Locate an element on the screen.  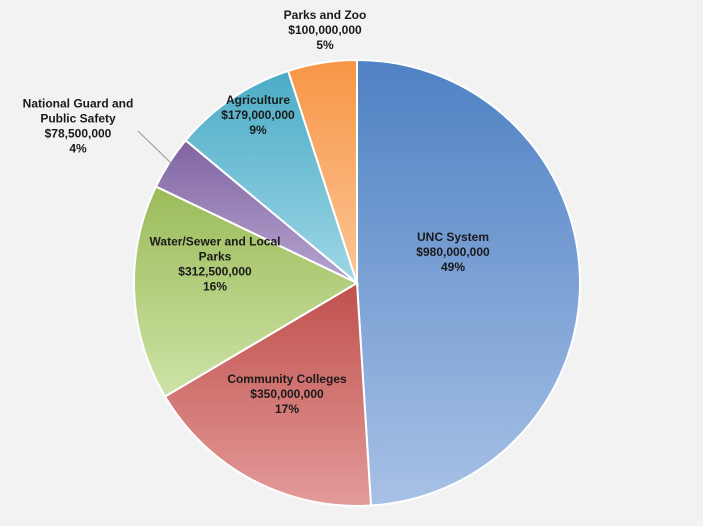
slice-label-community-colleges: Community Colleges $350,000,000 17% is located at coordinates (287, 394).